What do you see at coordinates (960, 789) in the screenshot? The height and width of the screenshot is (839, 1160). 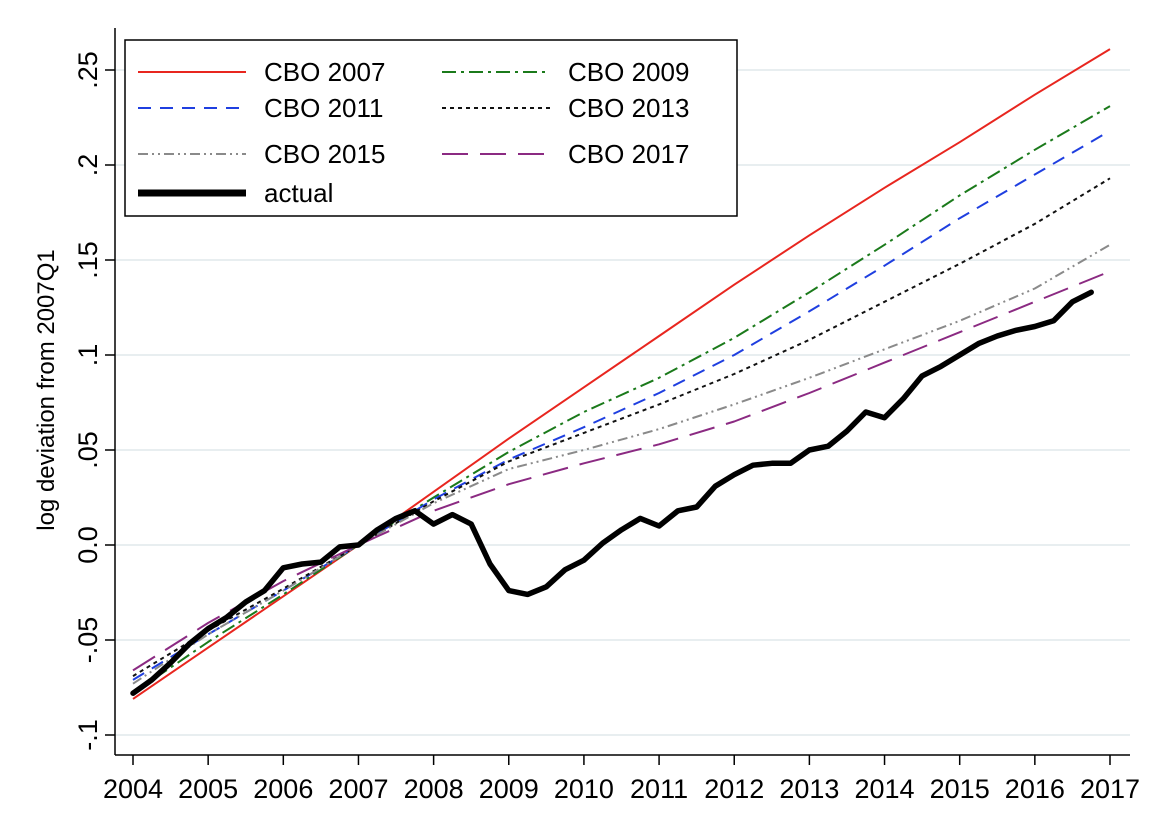 I see `x-tick-label: 2015` at bounding box center [960, 789].